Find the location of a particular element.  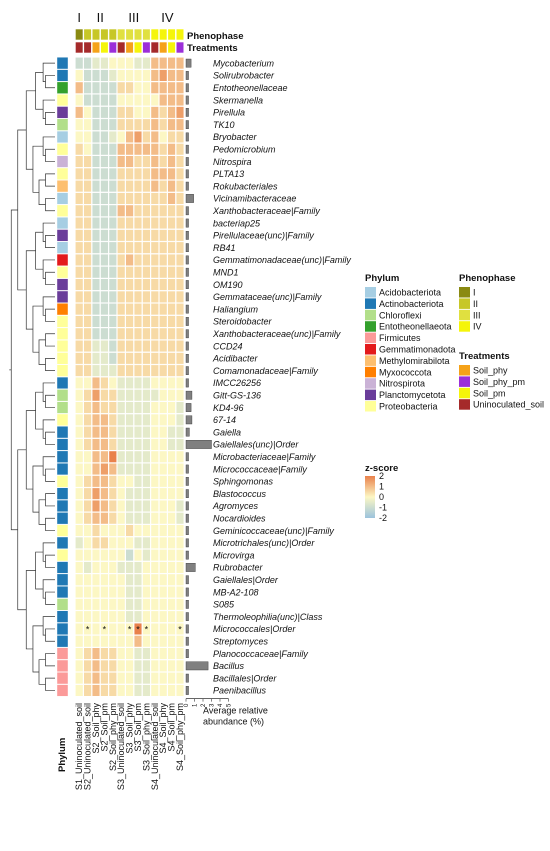

column-label: S4_Soil_pm is located at coordinates (172, 727).